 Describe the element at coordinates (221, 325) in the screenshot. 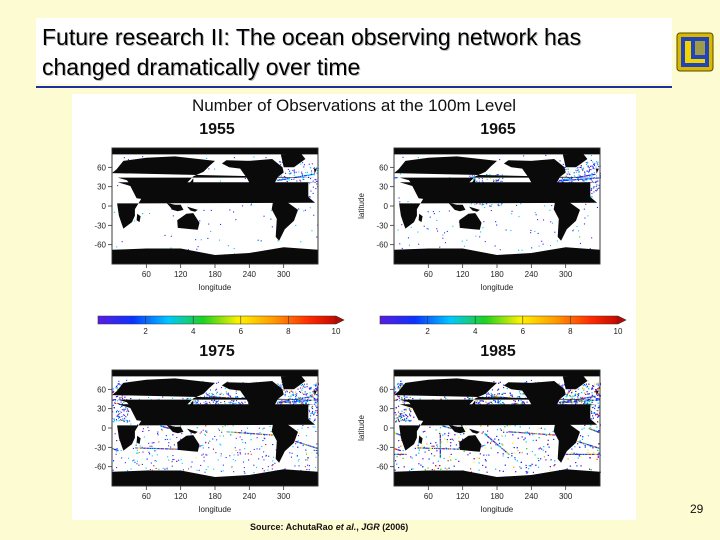

I see `colorbar-left: 2 4 6 8 10` at that location.